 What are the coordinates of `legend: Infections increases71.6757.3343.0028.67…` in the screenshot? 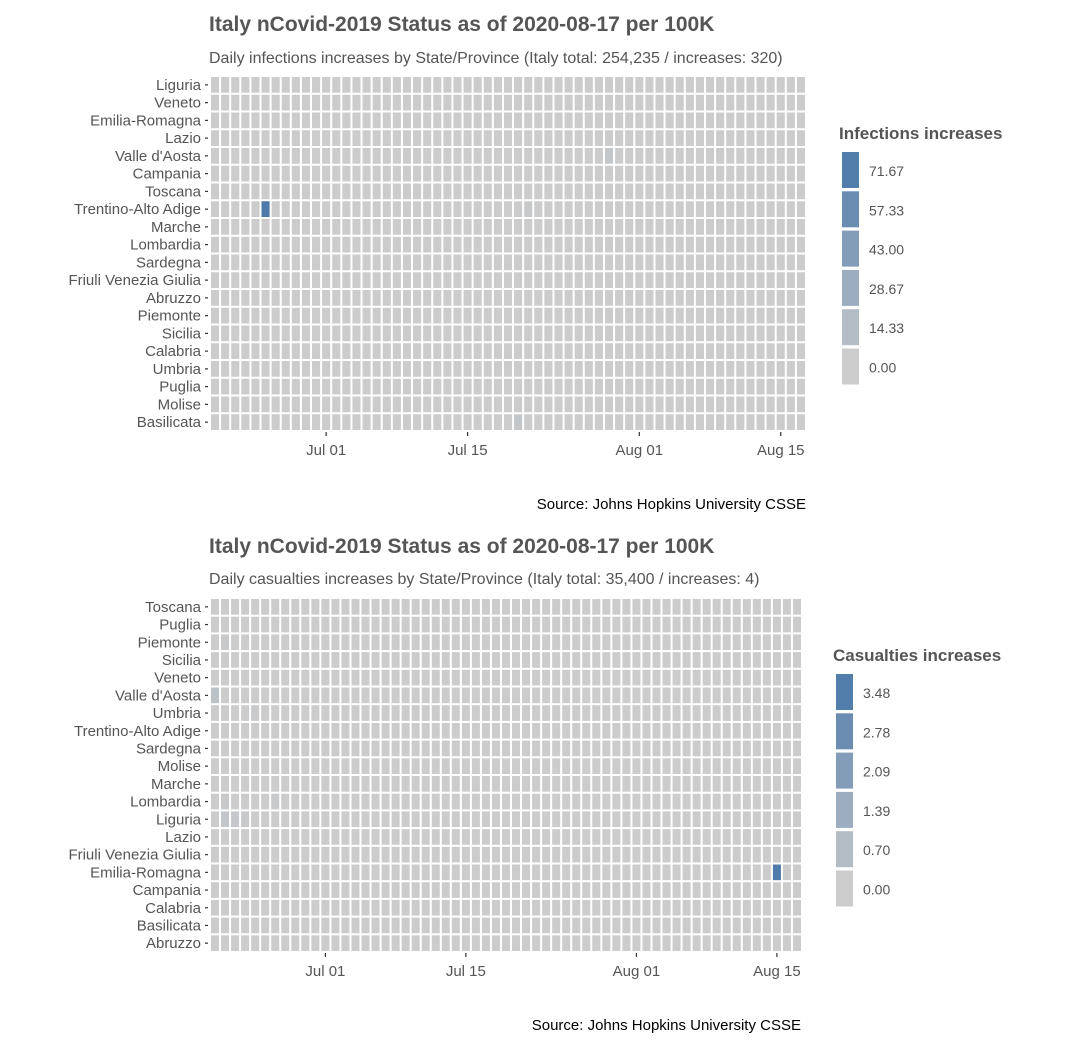 It's located at (920, 254).